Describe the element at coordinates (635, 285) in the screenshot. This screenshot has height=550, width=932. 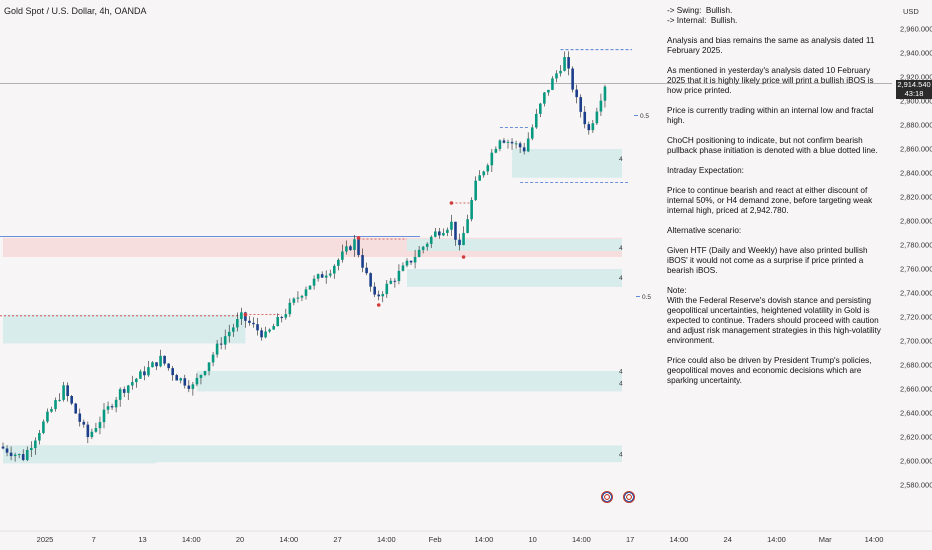
I see `side-labels: 0.5 0.5 4 4 4 4 4 4` at that location.